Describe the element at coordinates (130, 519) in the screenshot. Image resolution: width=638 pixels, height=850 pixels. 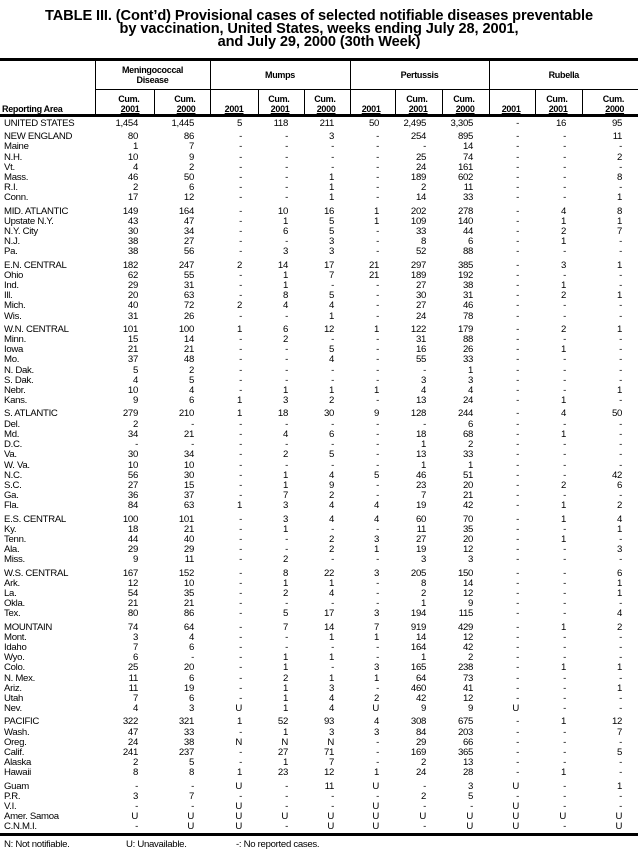
I see `value-cell: 100` at that location.